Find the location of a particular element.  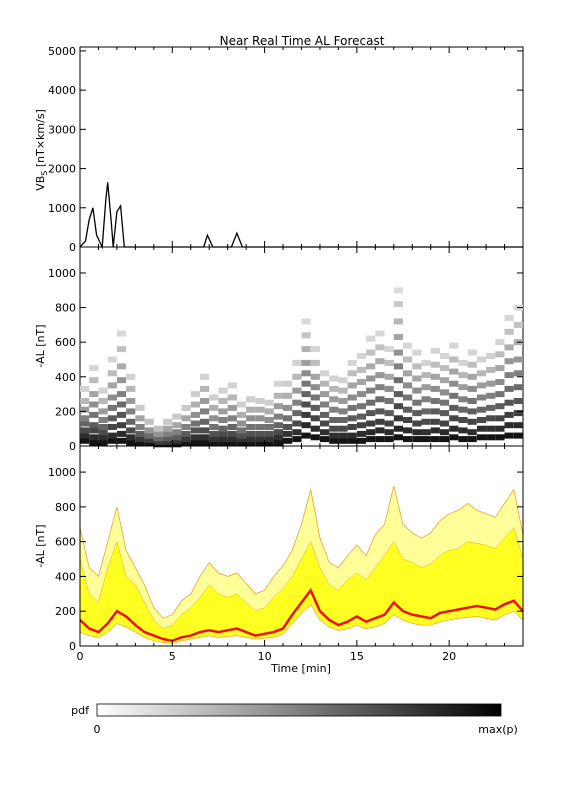

vbs-ylabel-main: VB is located at coordinates (40, 183).